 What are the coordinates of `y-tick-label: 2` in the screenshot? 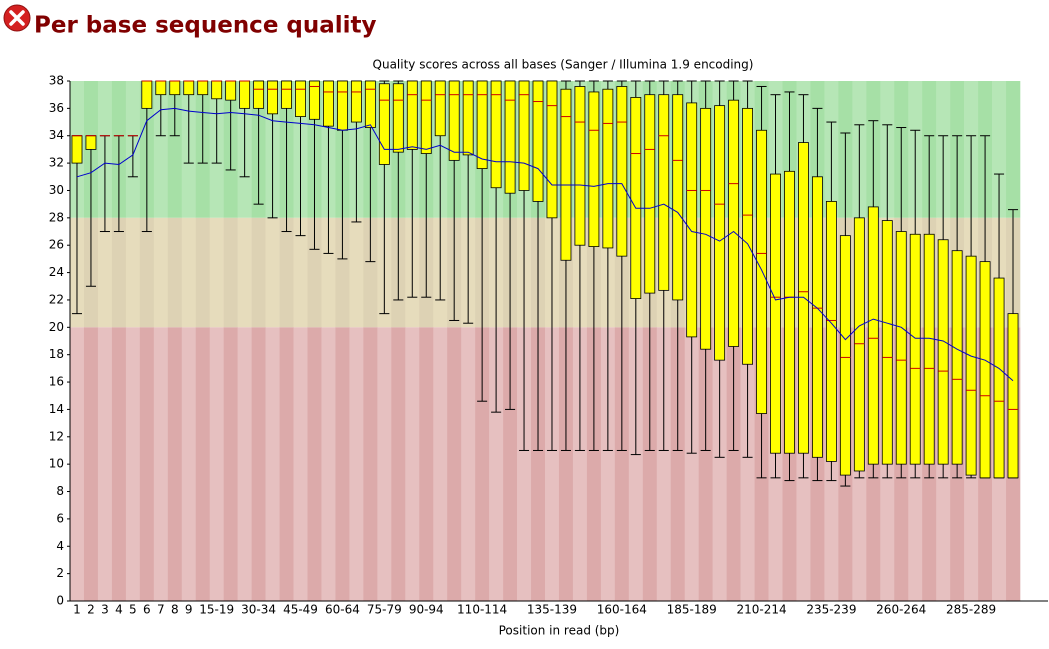 It's located at (60, 573).